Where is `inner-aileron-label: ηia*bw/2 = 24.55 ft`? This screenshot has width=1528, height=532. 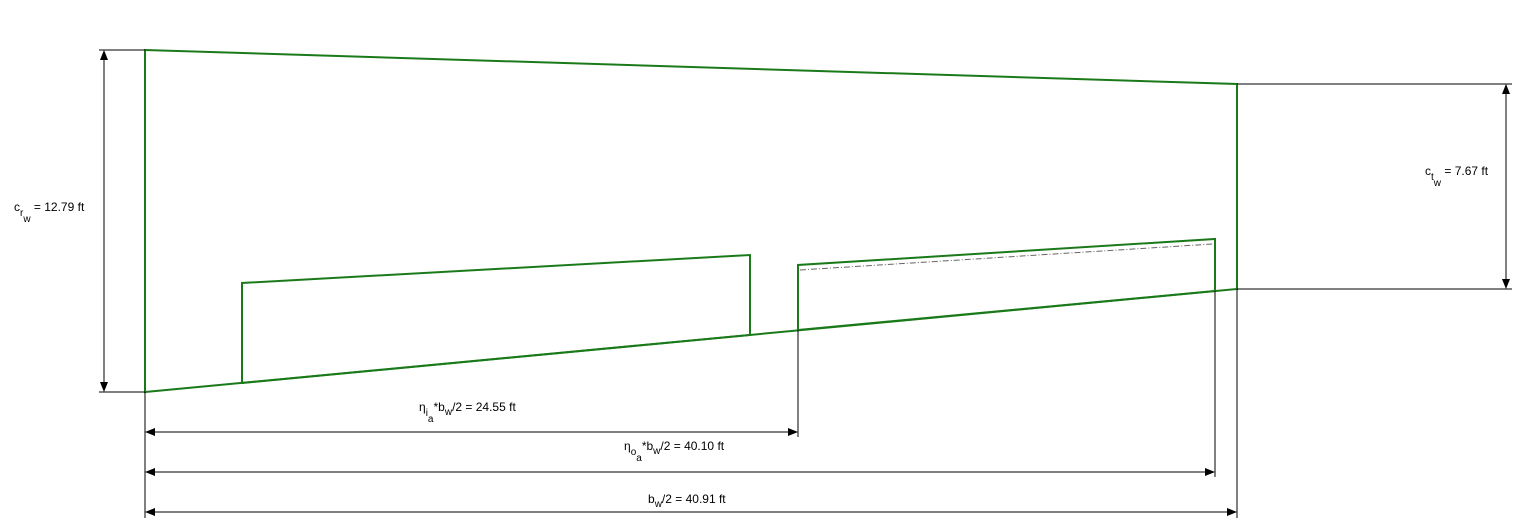
inner-aileron-label: ηia*bw/2 = 24.55 ft is located at coordinates (467, 412).